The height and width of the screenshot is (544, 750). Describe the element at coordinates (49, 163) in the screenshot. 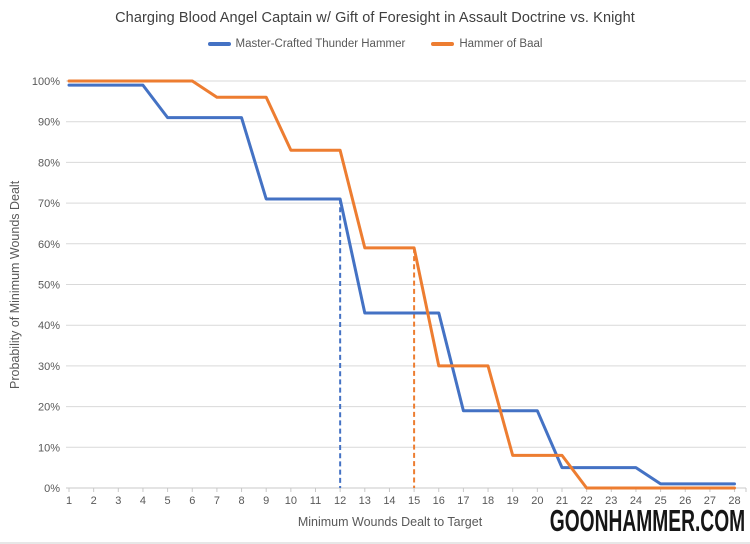

I see `y-tick-label: 80%` at that location.